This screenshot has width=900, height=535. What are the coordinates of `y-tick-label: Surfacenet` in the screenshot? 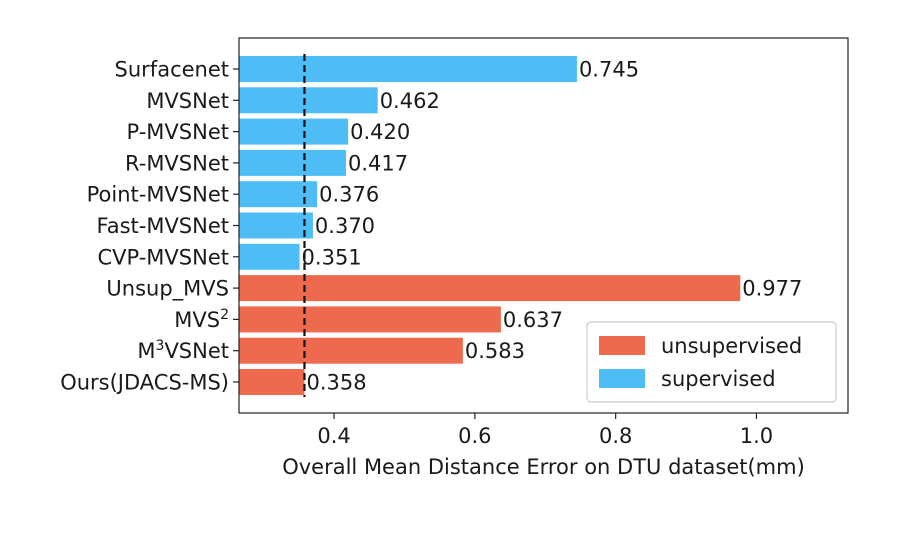 It's located at (172, 70).